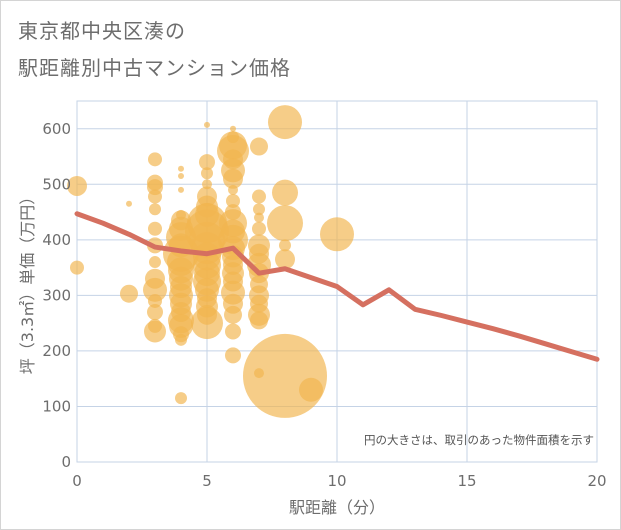 The height and width of the screenshot is (530, 621). Describe the element at coordinates (27, 281) in the screenshot. I see `y-axis-label: 坪（3.3㎡）単価（万円）` at that location.